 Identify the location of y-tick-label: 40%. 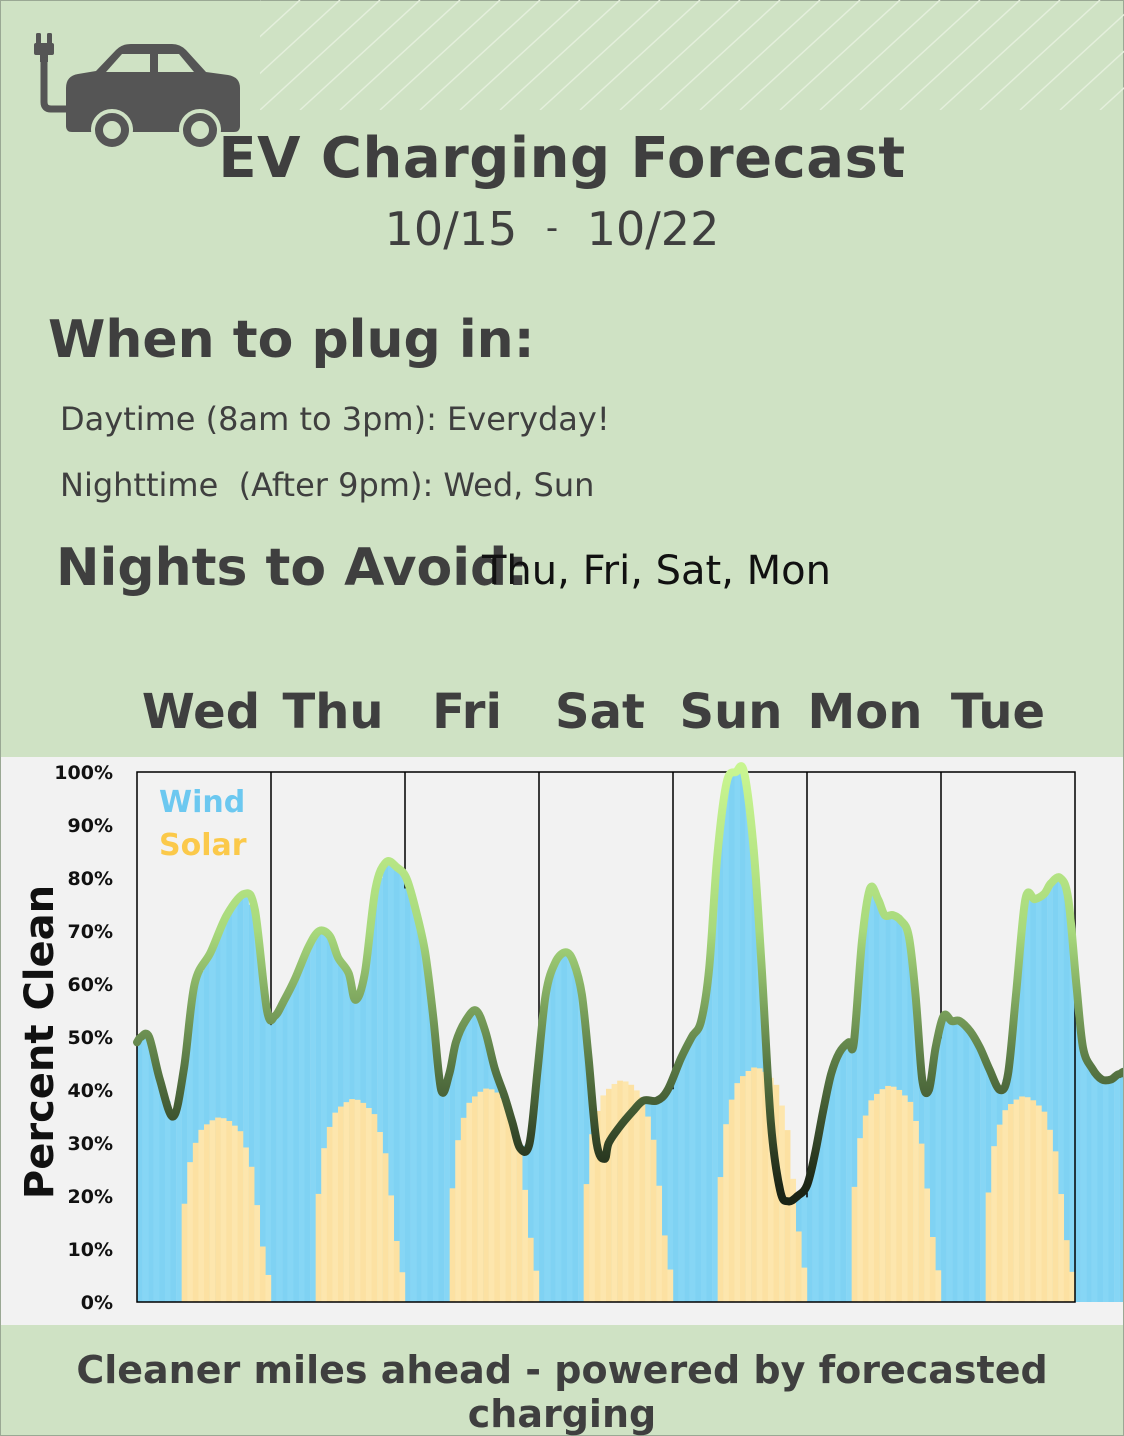
(90, 1091).